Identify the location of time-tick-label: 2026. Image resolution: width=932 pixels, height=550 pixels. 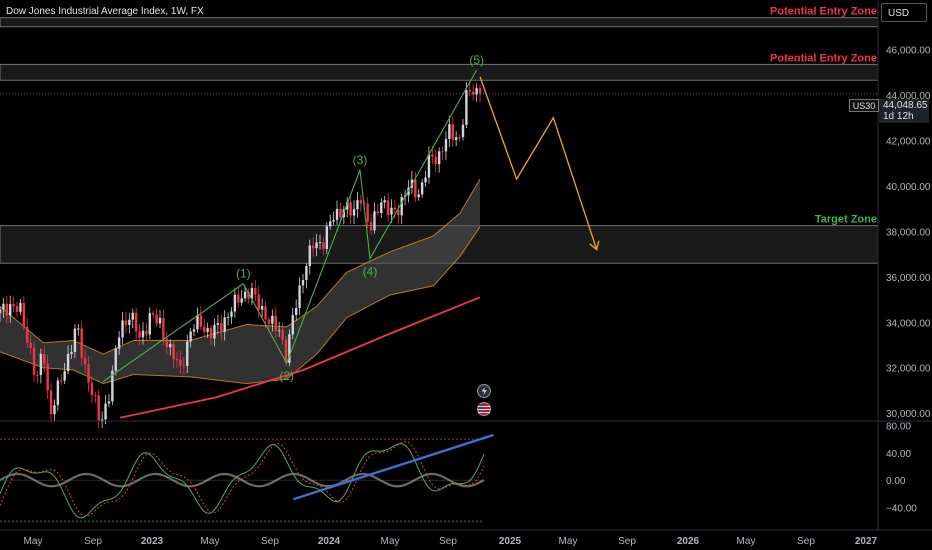
(688, 541).